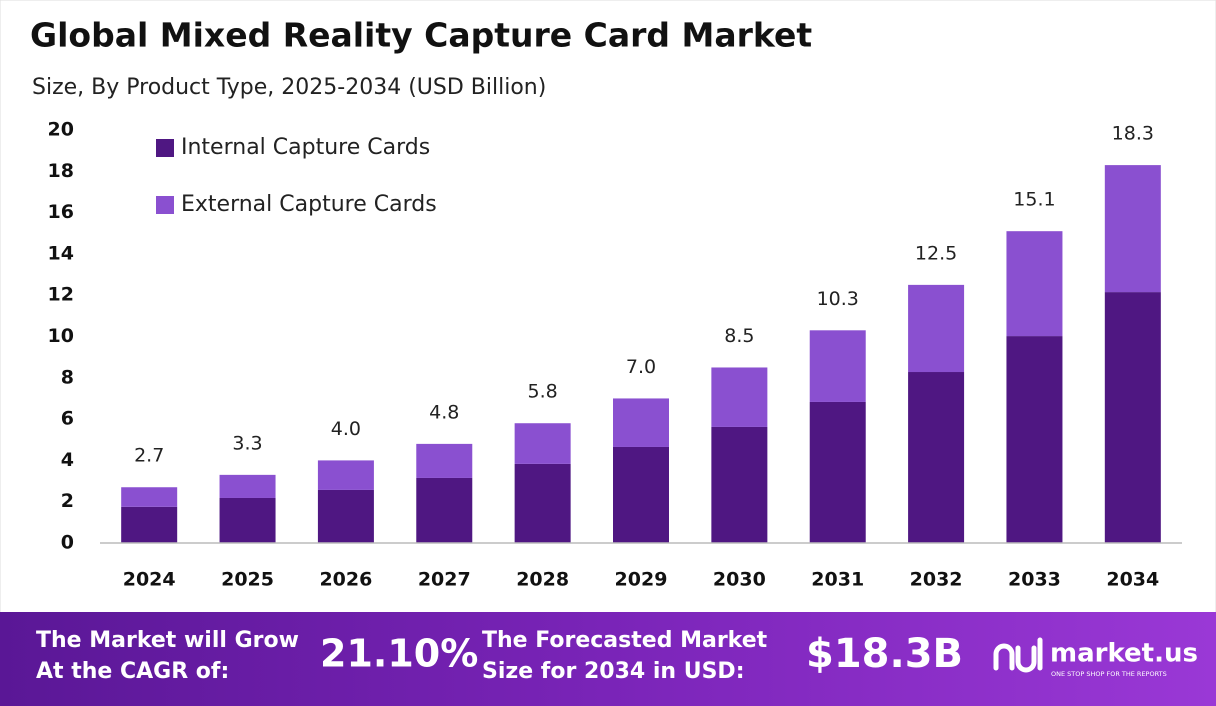 The height and width of the screenshot is (706, 1216). What do you see at coordinates (739, 336) in the screenshot?
I see `total-label: 8.5` at bounding box center [739, 336].